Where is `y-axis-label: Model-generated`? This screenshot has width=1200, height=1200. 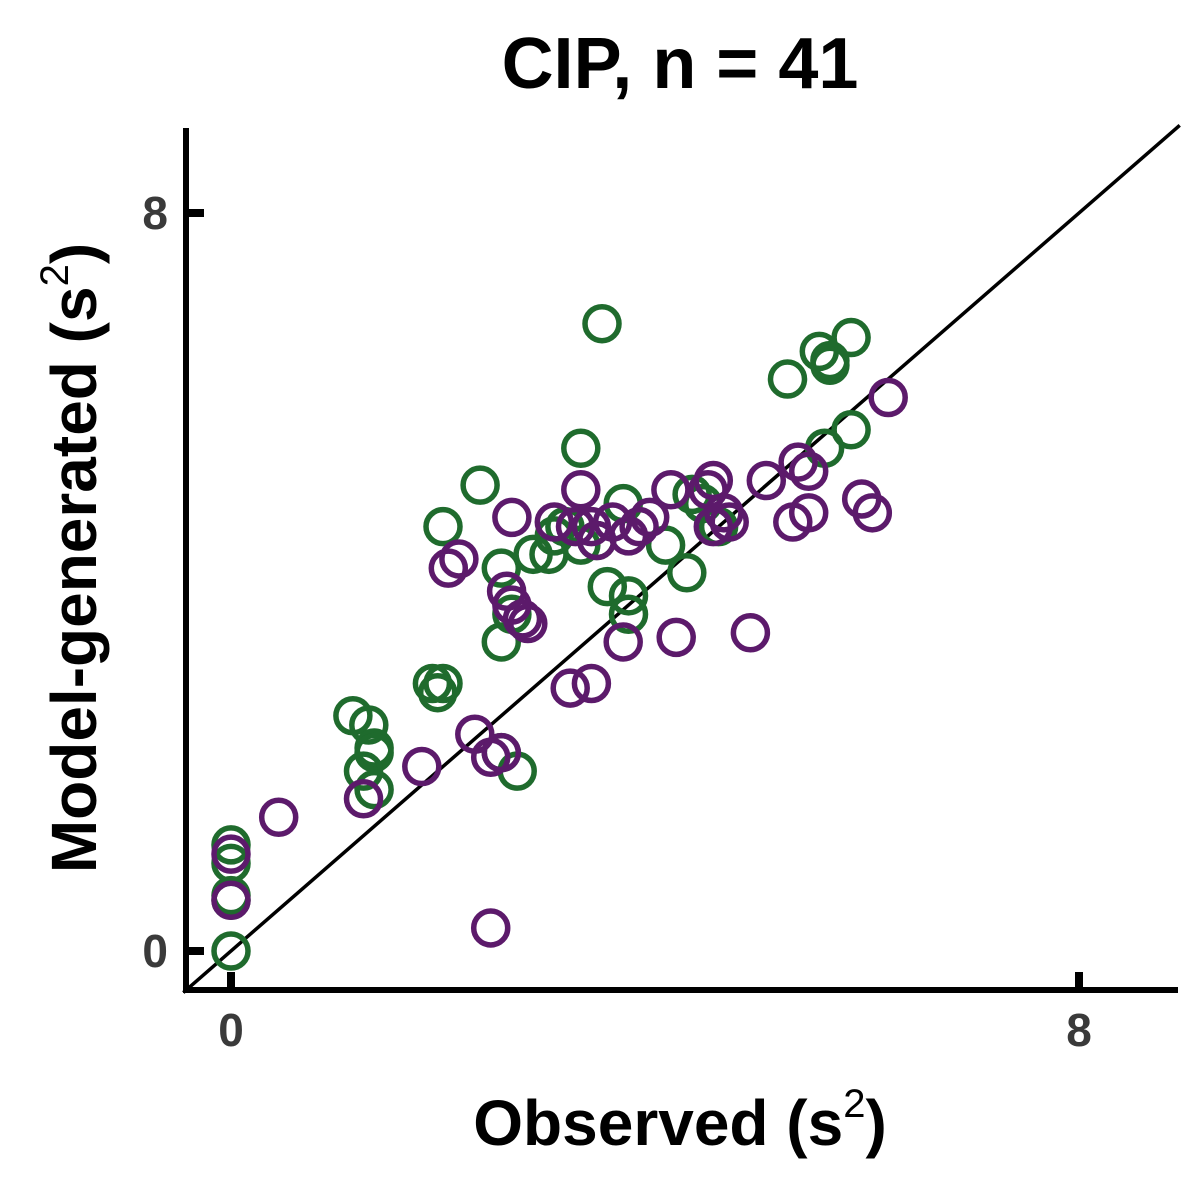 y-axis-label: Model-generated is located at coordinates (74, 617).